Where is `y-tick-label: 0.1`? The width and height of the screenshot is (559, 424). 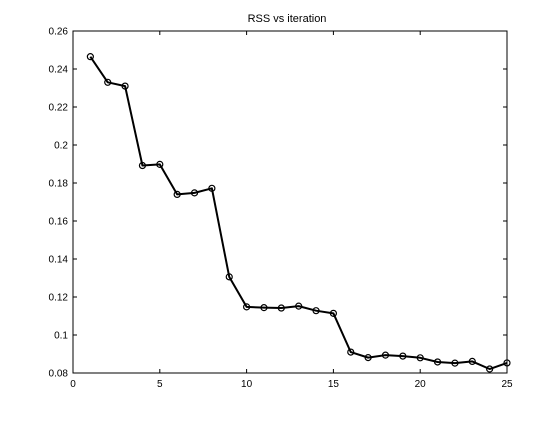
y-tick-label: 0.1 is located at coordinates (61, 336).